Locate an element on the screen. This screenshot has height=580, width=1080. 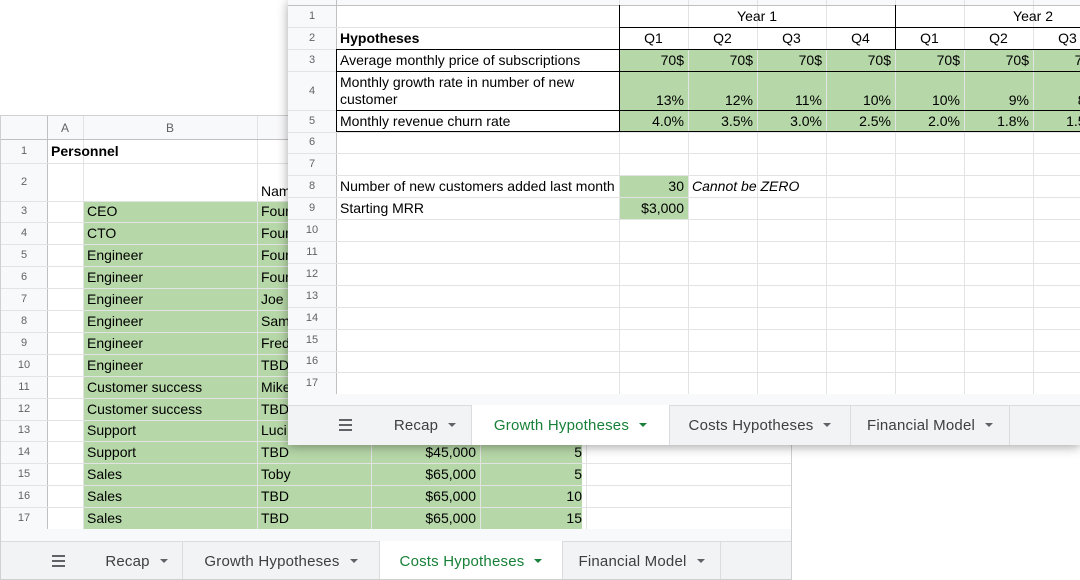
border-v is located at coordinates (619, 68).